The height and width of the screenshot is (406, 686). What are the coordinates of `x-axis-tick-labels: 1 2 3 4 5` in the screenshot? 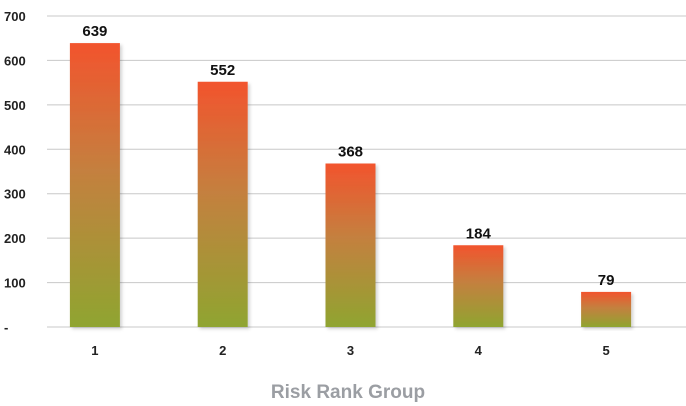 It's located at (350, 350).